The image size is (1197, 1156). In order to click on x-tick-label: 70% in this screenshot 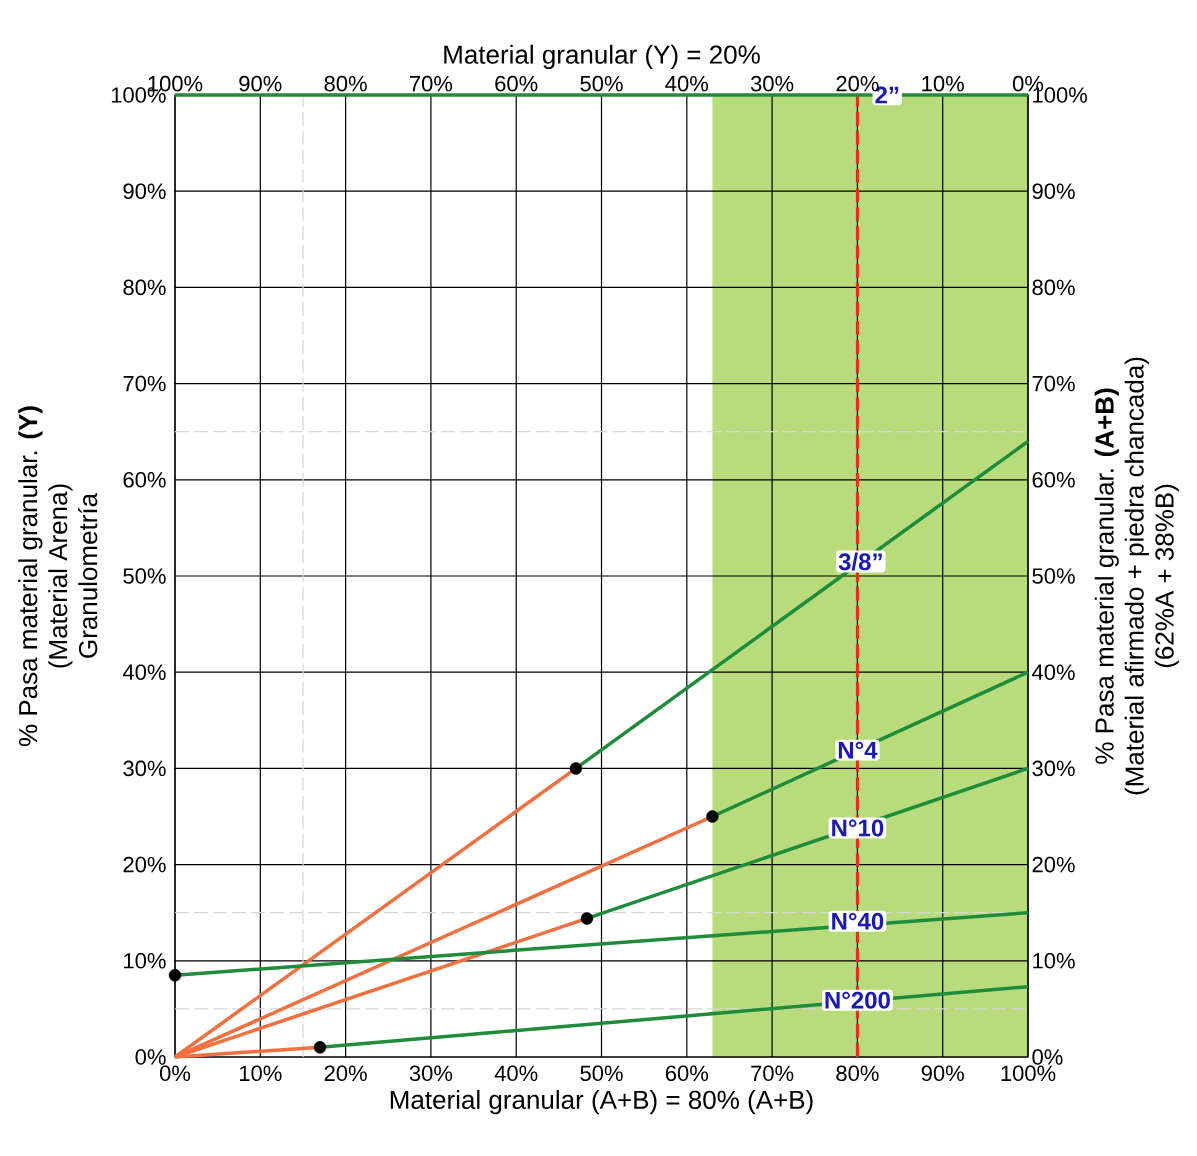, I will do `click(772, 1073)`.